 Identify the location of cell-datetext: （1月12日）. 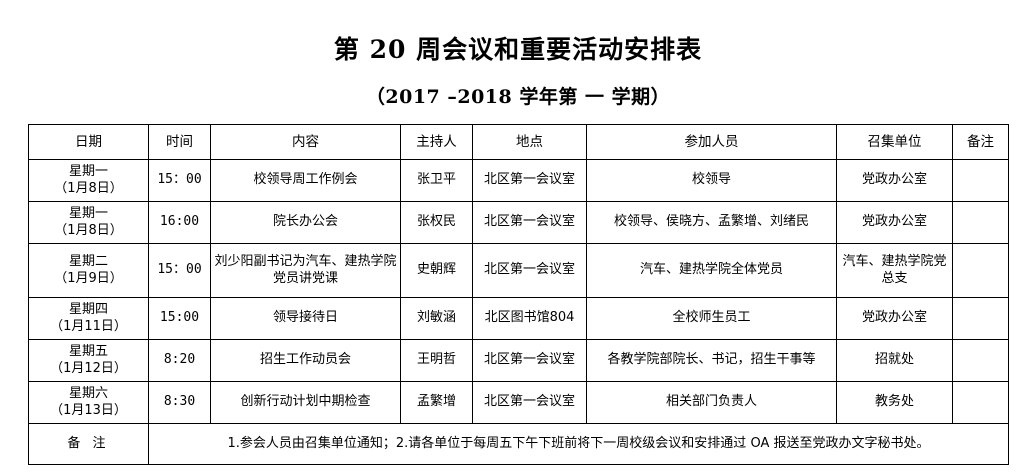
(88, 368).